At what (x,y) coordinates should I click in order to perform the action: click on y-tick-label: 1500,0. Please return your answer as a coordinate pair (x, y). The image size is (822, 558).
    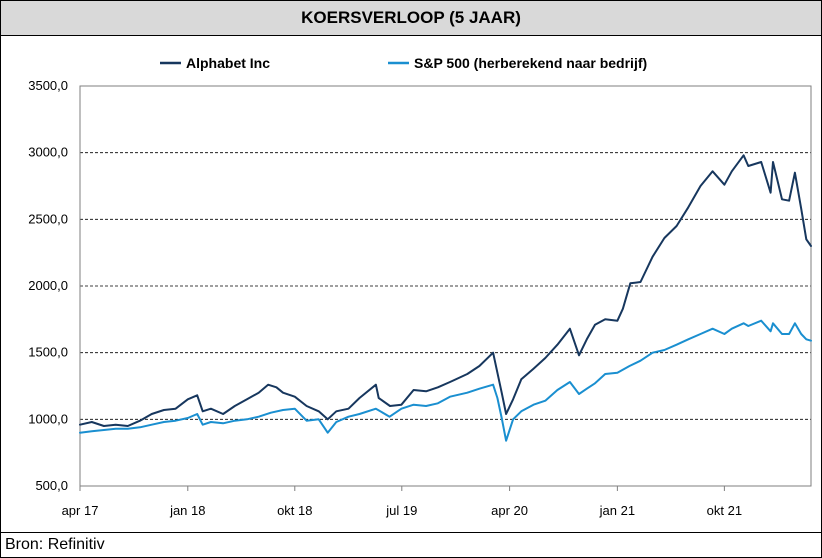
    Looking at the image, I should click on (48, 352).